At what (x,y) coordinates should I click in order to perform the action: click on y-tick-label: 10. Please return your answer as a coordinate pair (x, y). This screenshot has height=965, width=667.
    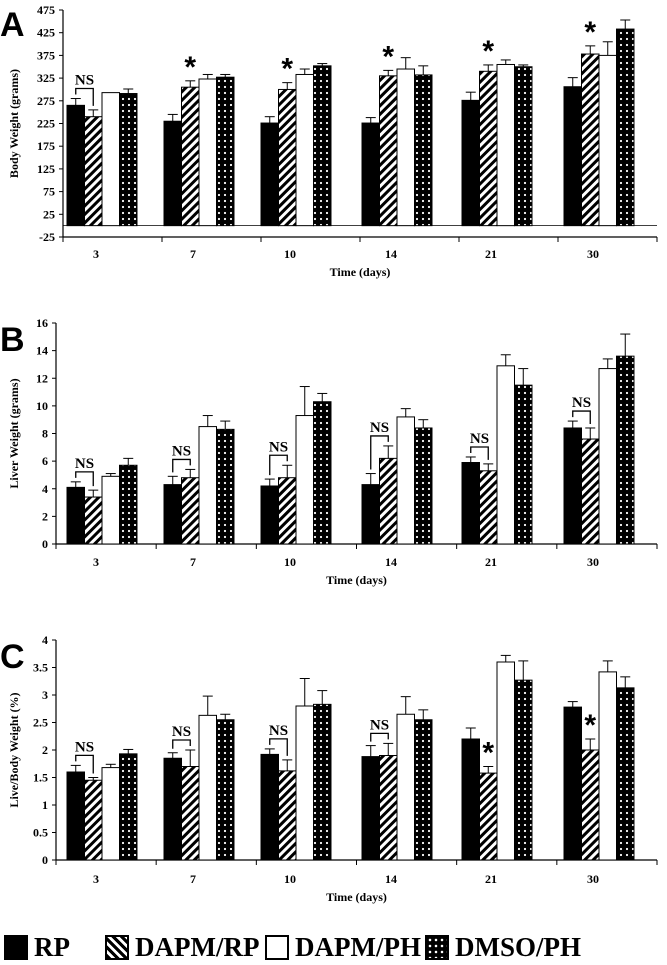
    Looking at the image, I should click on (42, 406).